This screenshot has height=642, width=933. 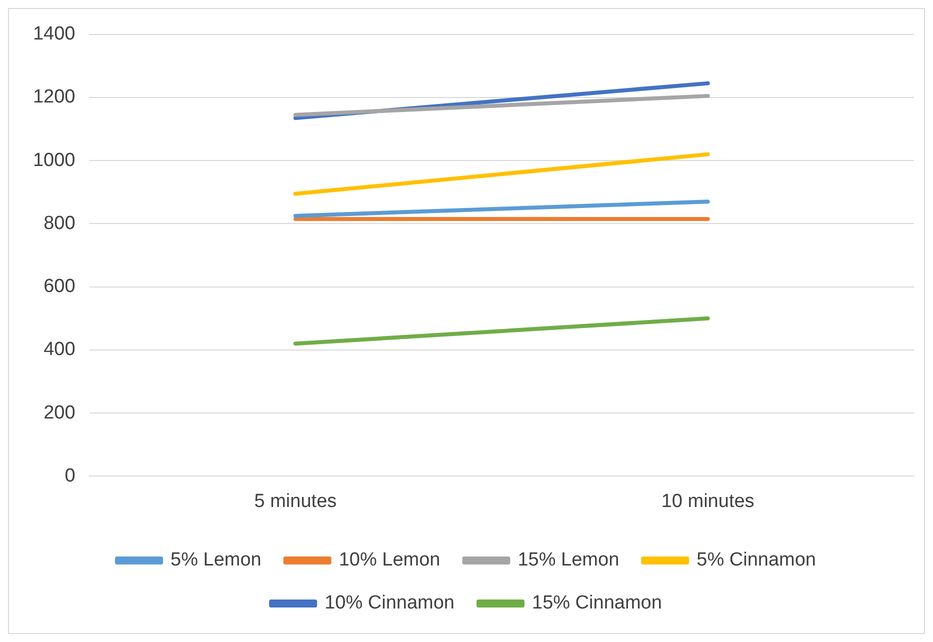 What do you see at coordinates (54, 34) in the screenshot?
I see `y-tick-label: 1400` at bounding box center [54, 34].